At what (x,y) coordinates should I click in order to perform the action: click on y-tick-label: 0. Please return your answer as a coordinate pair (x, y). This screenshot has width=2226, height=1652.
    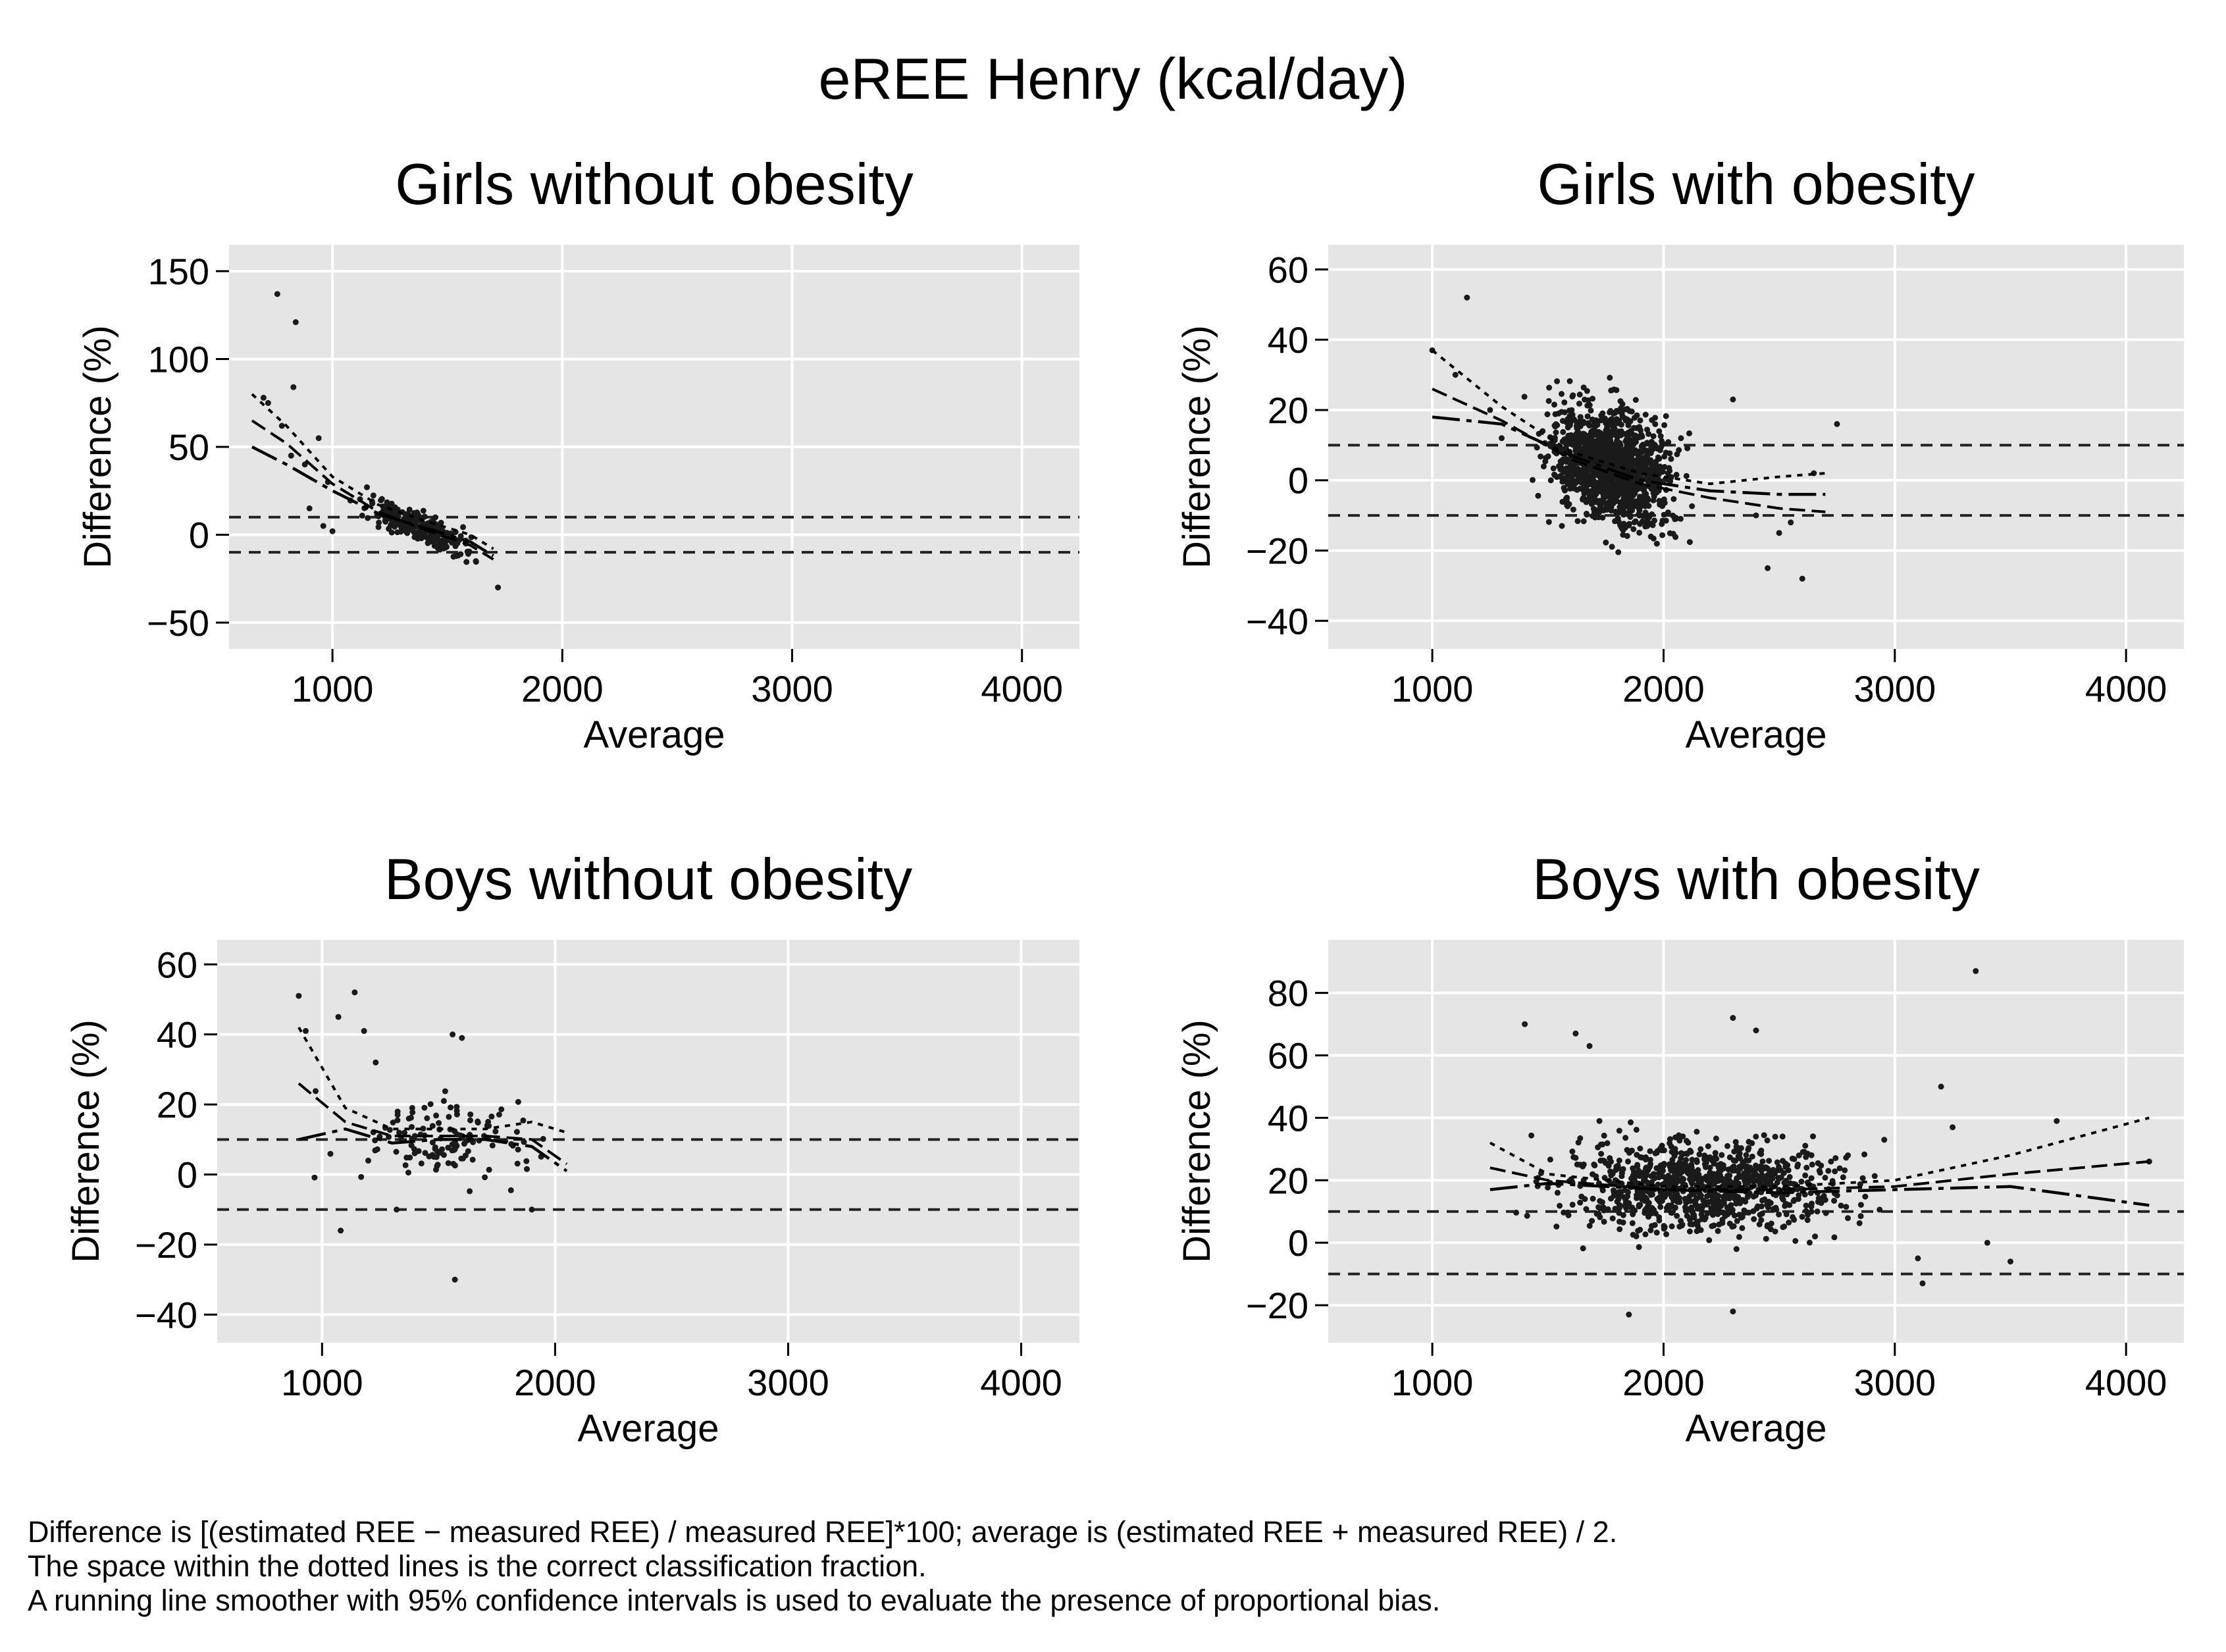
    Looking at the image, I should click on (1298, 1243).